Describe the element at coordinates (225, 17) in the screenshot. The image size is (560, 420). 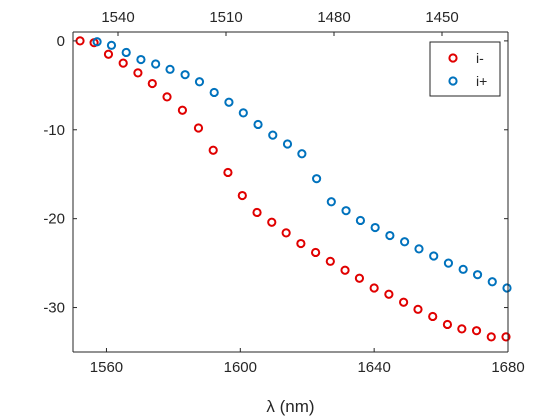
I see `top-tick-label: 1510` at that location.